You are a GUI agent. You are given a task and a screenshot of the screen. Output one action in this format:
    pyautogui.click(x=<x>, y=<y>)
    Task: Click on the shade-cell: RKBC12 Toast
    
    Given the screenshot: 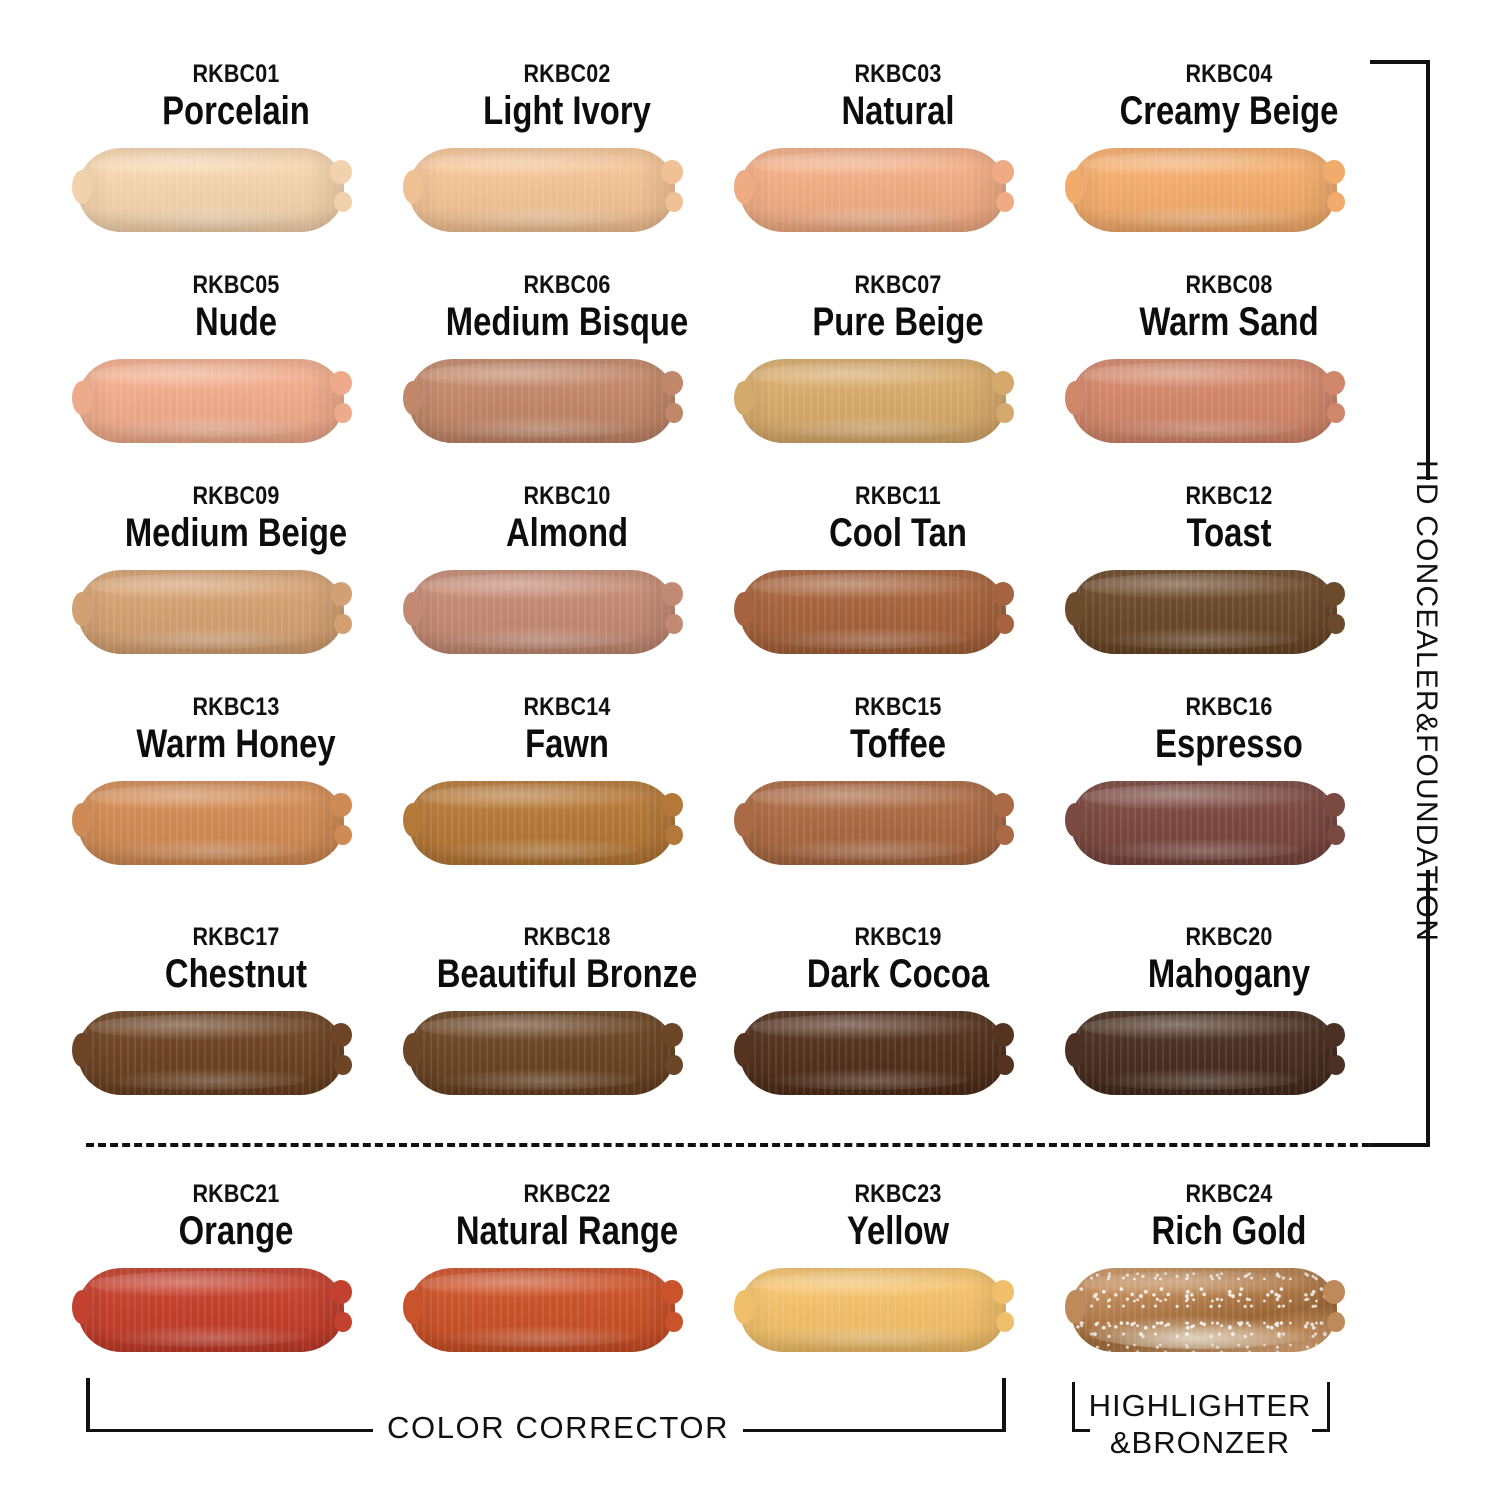 What is the action you would take?
    pyautogui.click(x=1227, y=569)
    